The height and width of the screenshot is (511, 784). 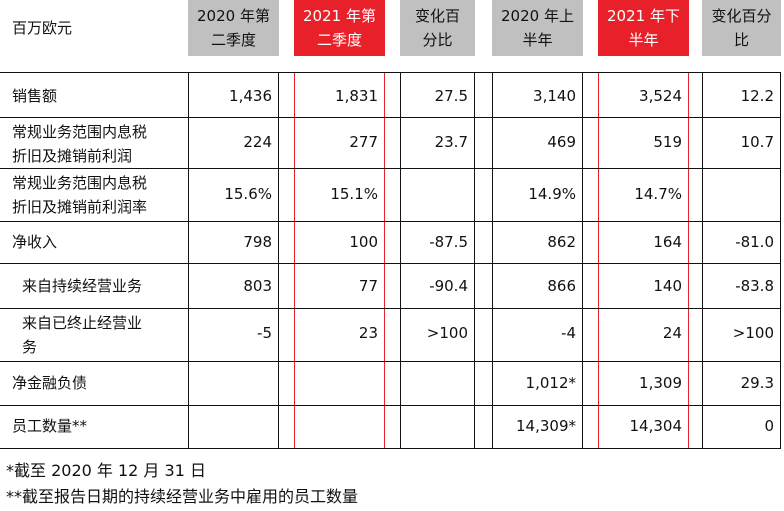 I want to click on cell-value: 15.1%, so click(x=354, y=194).